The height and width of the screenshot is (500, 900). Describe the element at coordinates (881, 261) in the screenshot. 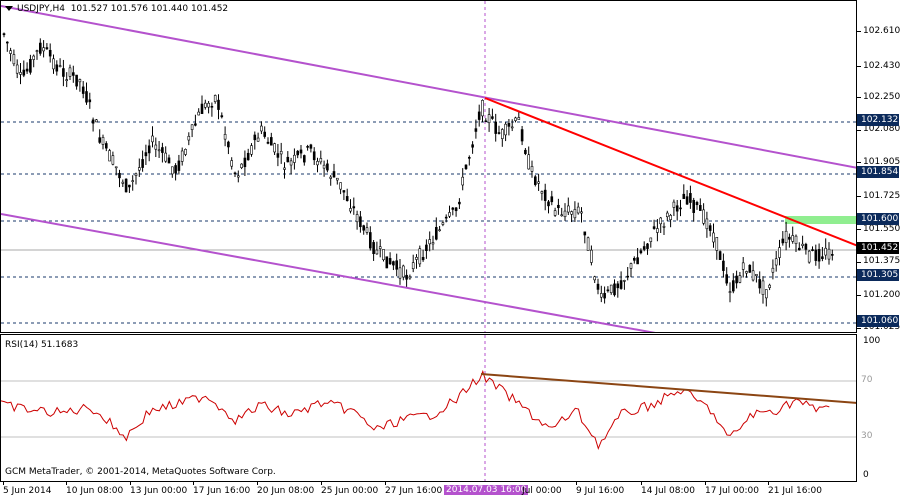

I see `price-tick: 101.375` at that location.